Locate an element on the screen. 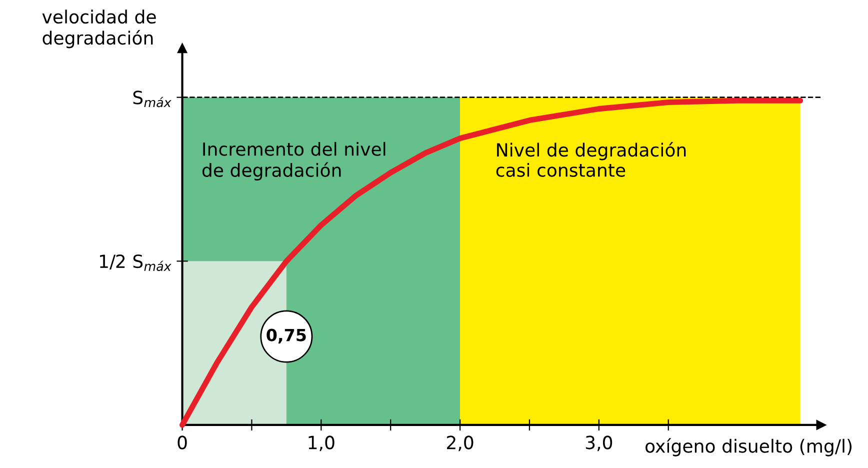  x-tick-label: 0 is located at coordinates (182, 443).